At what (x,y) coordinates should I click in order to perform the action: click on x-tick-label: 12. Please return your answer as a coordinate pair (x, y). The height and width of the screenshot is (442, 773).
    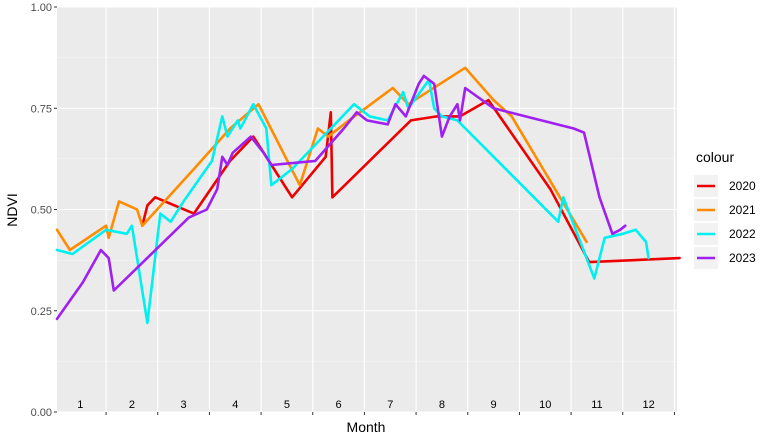
    Looking at the image, I should click on (648, 405).